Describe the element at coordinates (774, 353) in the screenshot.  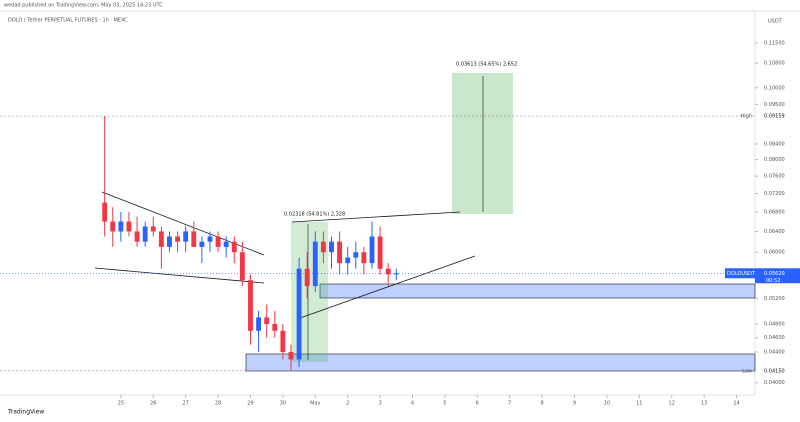
I see `y-tick-label: 0.04400` at that location.